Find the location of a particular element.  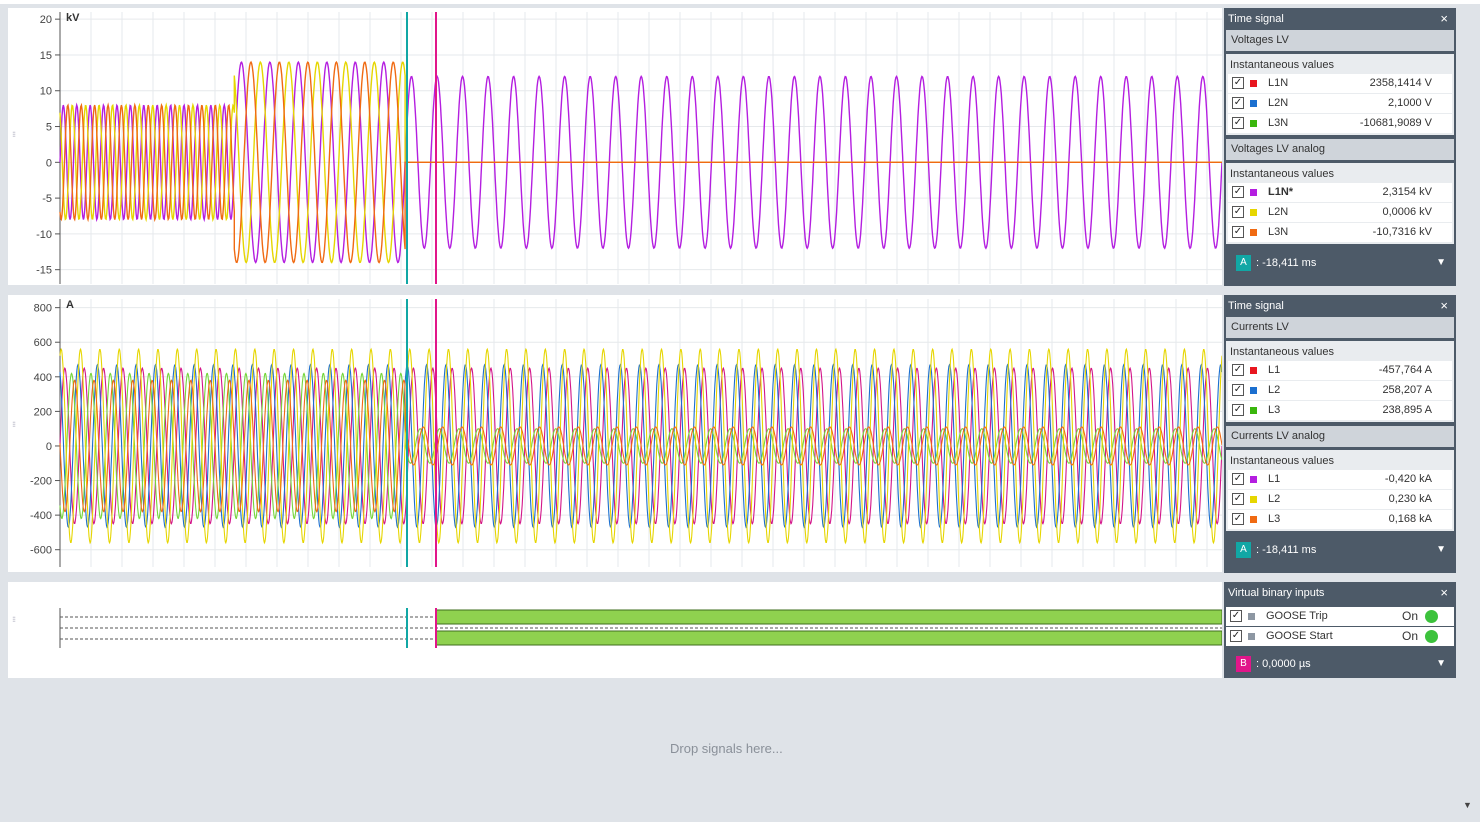

signal-label: GOOSE Start is located at coordinates (1299, 636).